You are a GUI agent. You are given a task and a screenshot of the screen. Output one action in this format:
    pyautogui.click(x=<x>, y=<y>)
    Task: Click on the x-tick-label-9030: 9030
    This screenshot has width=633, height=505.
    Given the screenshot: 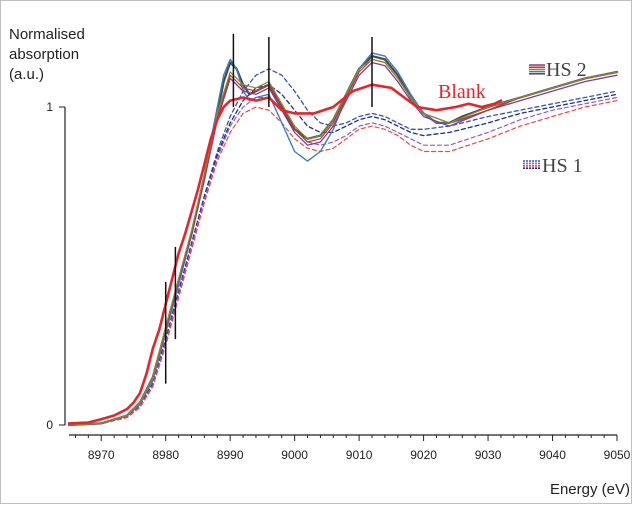 What is the action you would take?
    pyautogui.click(x=488, y=455)
    